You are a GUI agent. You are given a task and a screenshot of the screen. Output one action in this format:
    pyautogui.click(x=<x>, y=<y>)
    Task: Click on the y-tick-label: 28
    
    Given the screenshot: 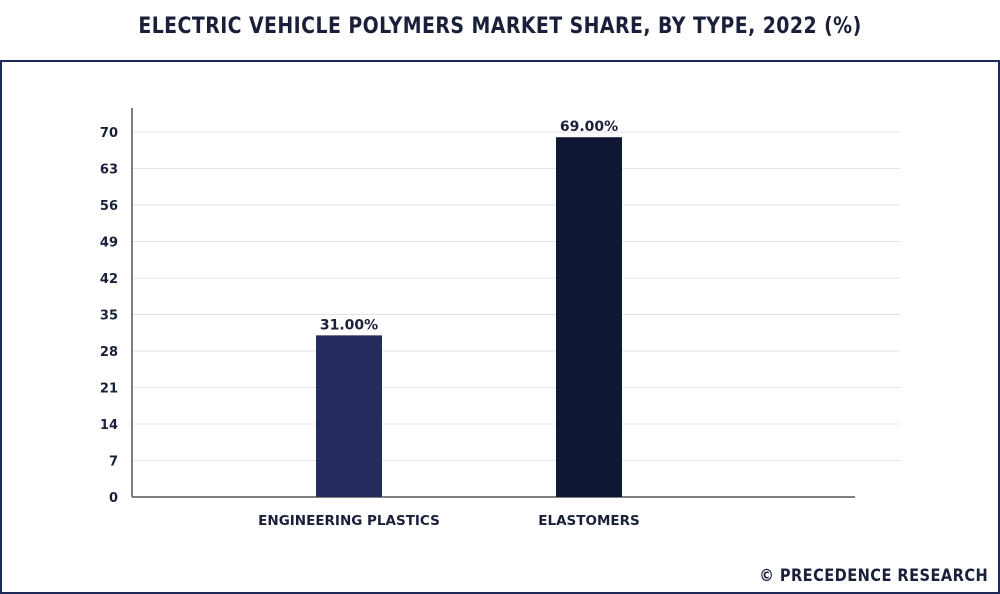 What is the action you would take?
    pyautogui.click(x=109, y=352)
    